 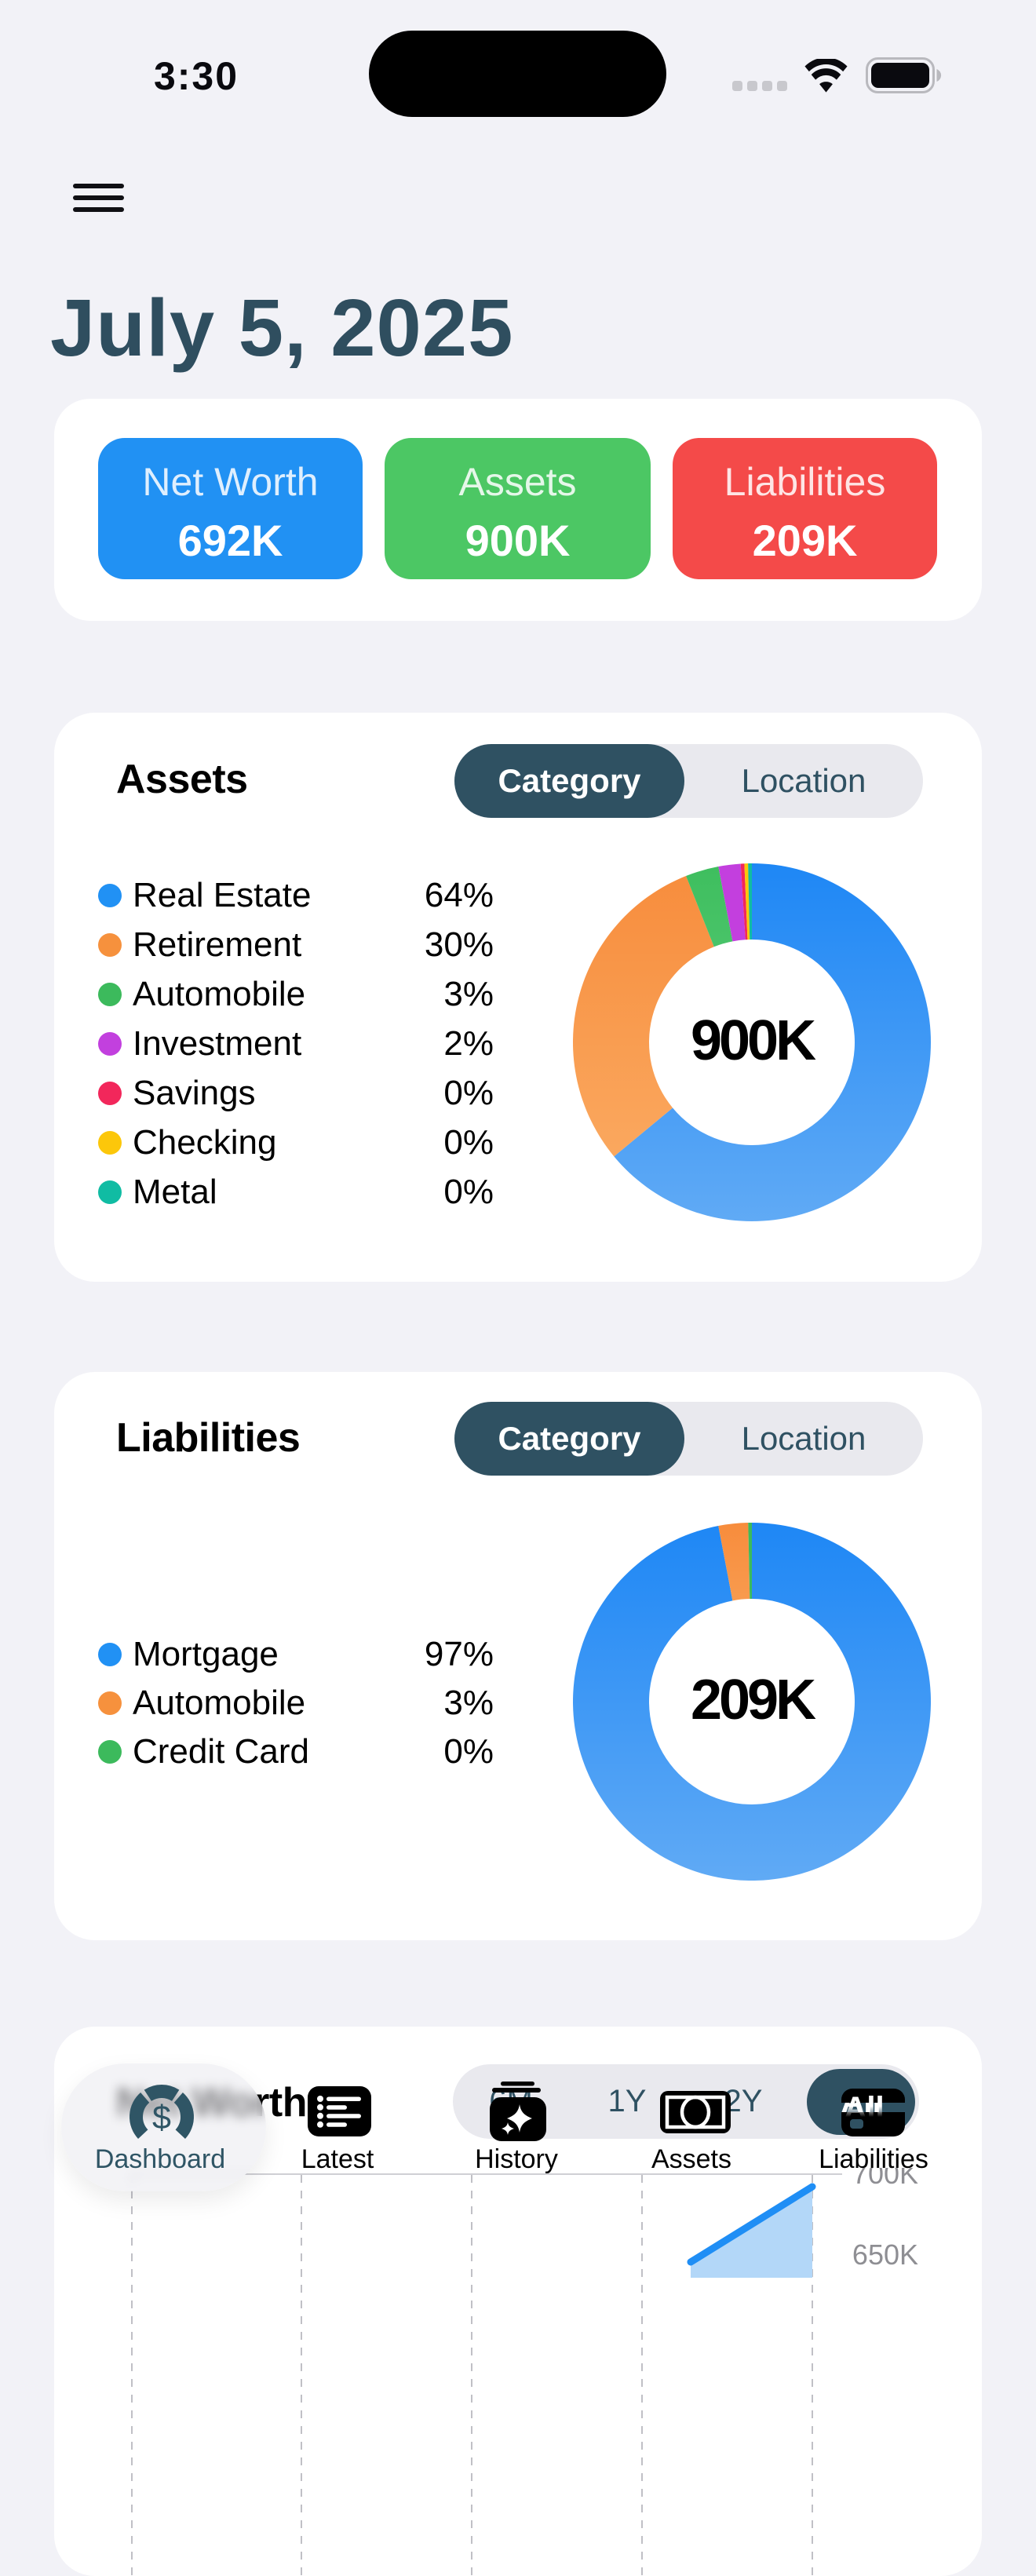 What do you see at coordinates (885, 2179) in the screenshot?
I see `svg-text: 700K` at bounding box center [885, 2179].